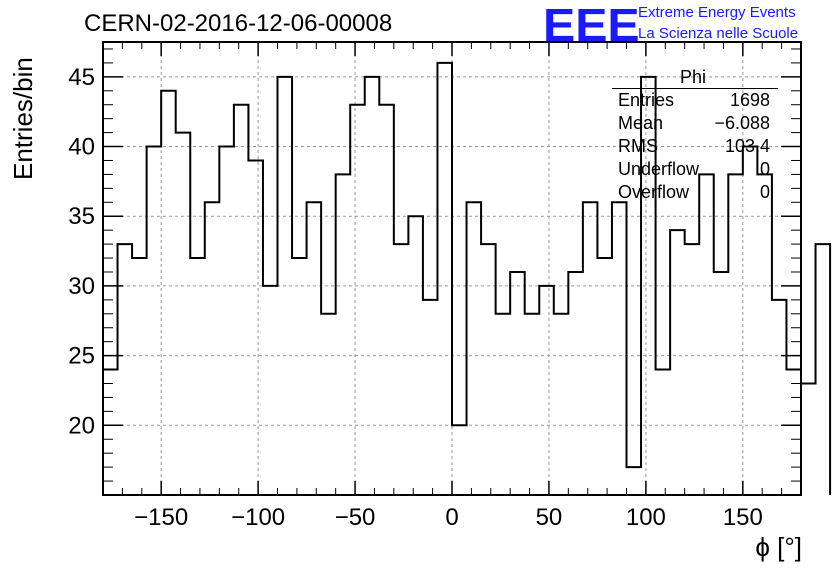  Describe the element at coordinates (641, 123) in the screenshot. I see `stats-label: Mean` at that location.